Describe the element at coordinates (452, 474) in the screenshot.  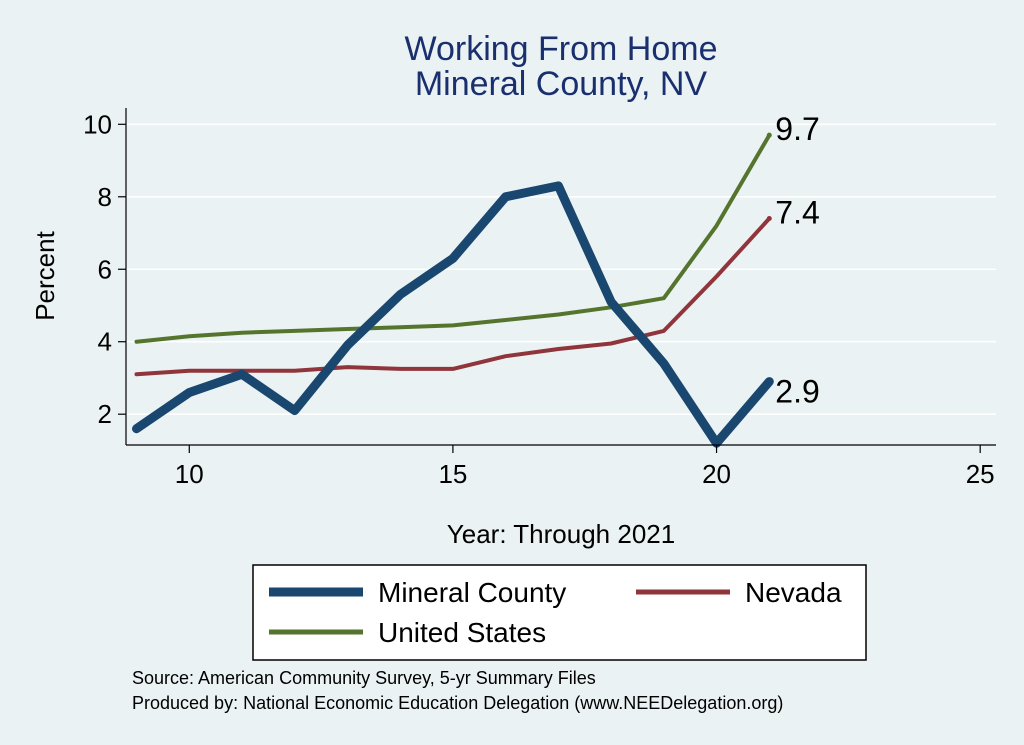
I see `x-tick-label-15: 15` at that location.